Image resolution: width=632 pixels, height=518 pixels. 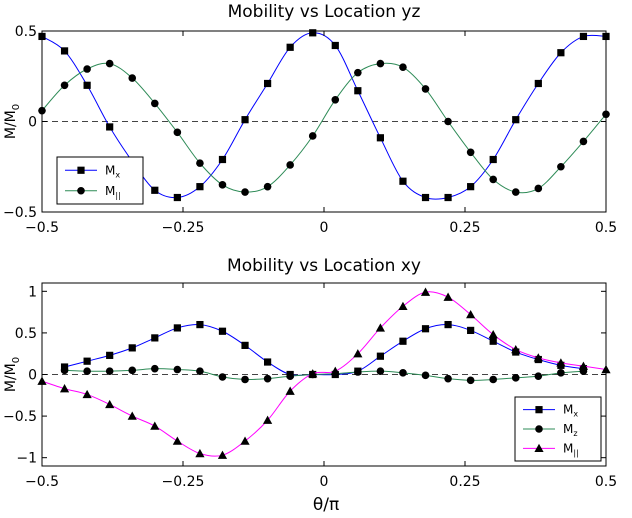 What do you see at coordinates (575, 433) in the screenshot?
I see `legend-label-subscript: z` at bounding box center [575, 433].